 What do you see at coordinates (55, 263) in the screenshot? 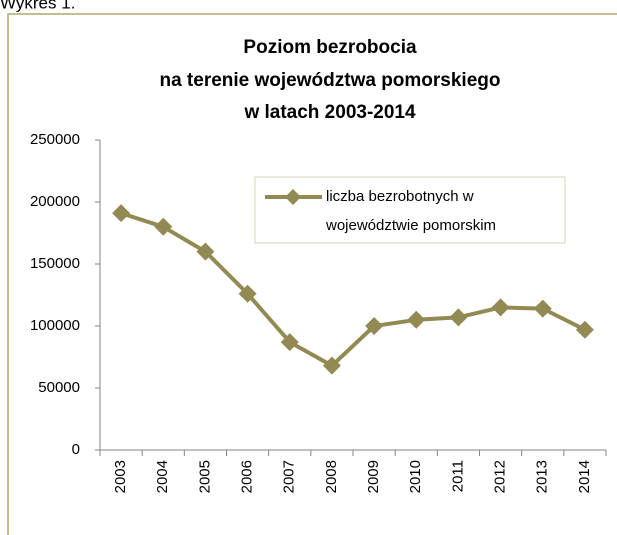
I see `y-tick-label: 150000` at bounding box center [55, 263].